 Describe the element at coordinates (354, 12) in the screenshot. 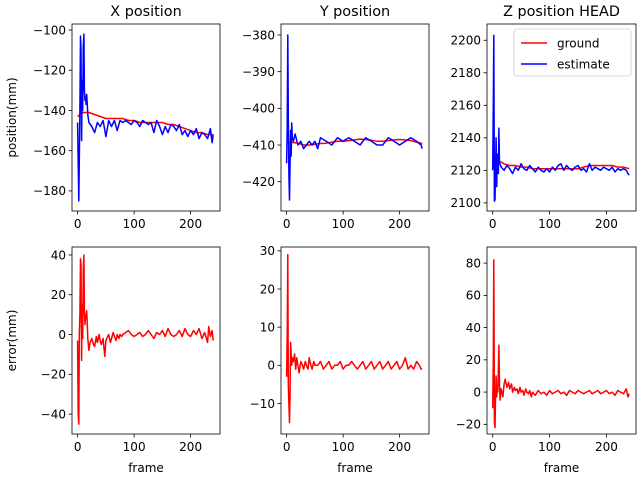

I see `panel-title: Y position` at that location.